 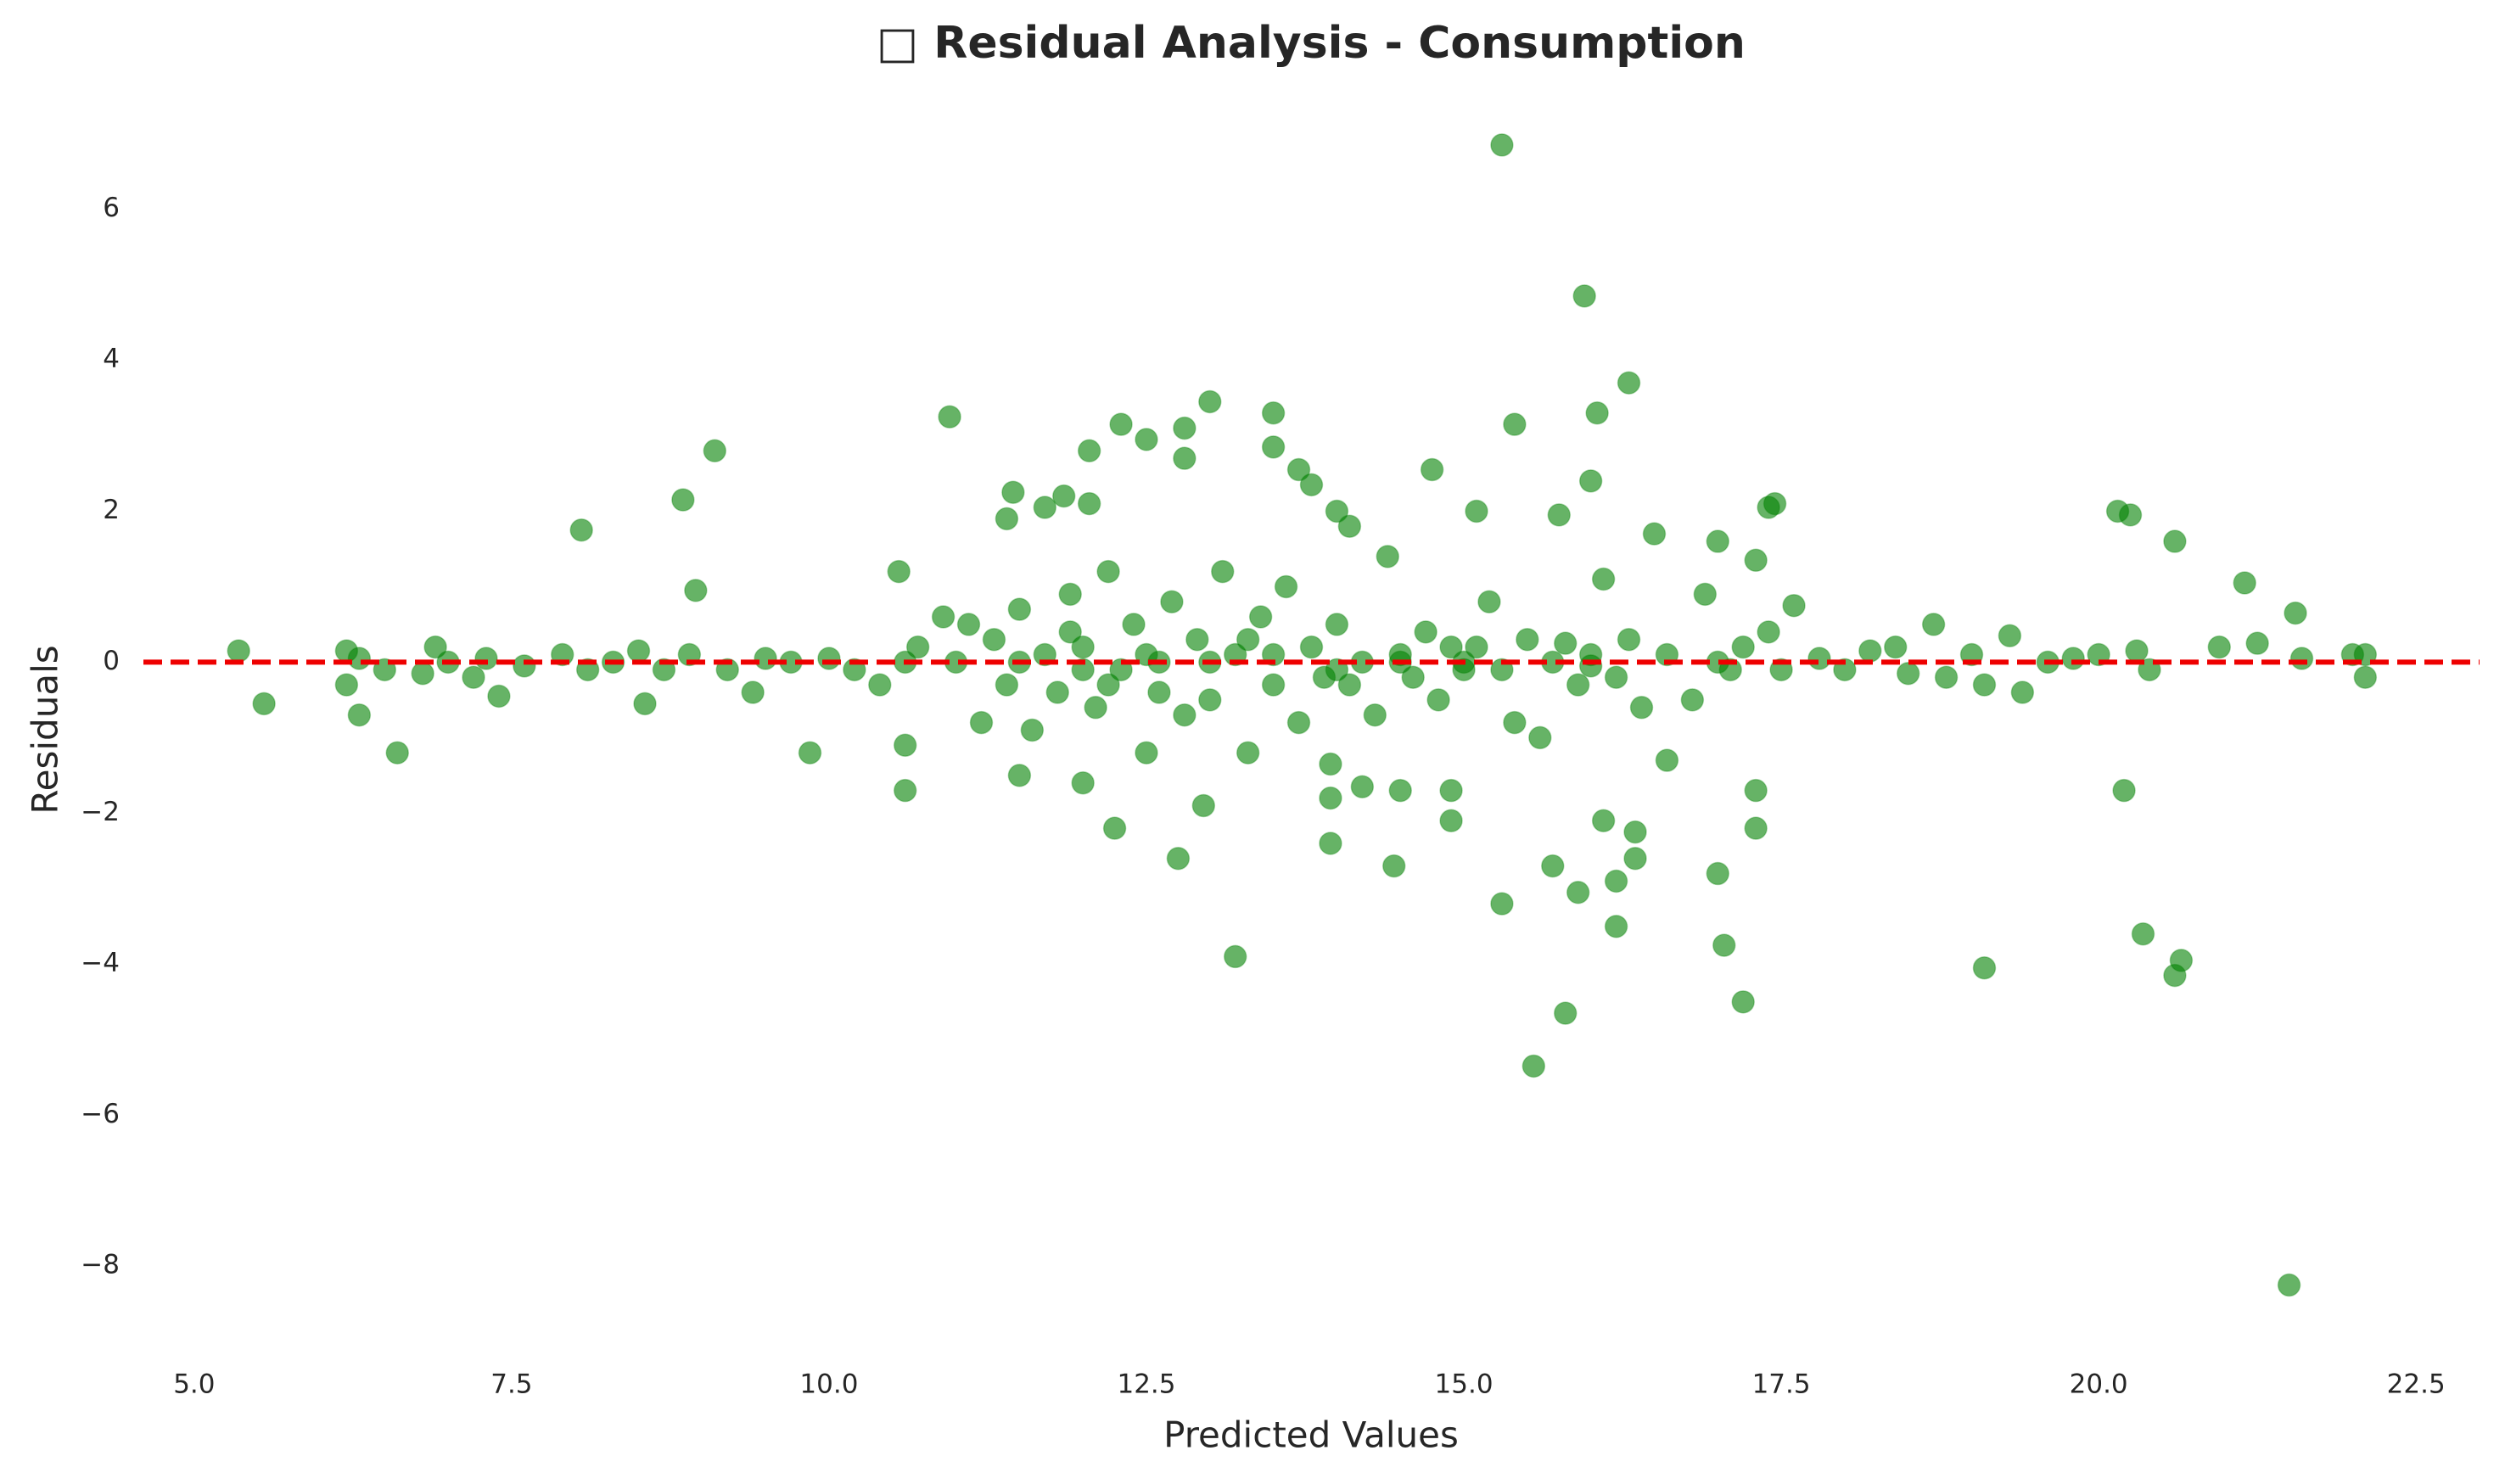 What do you see at coordinates (1464, 1384) in the screenshot?
I see `x-tick-label: 15.0` at bounding box center [1464, 1384].